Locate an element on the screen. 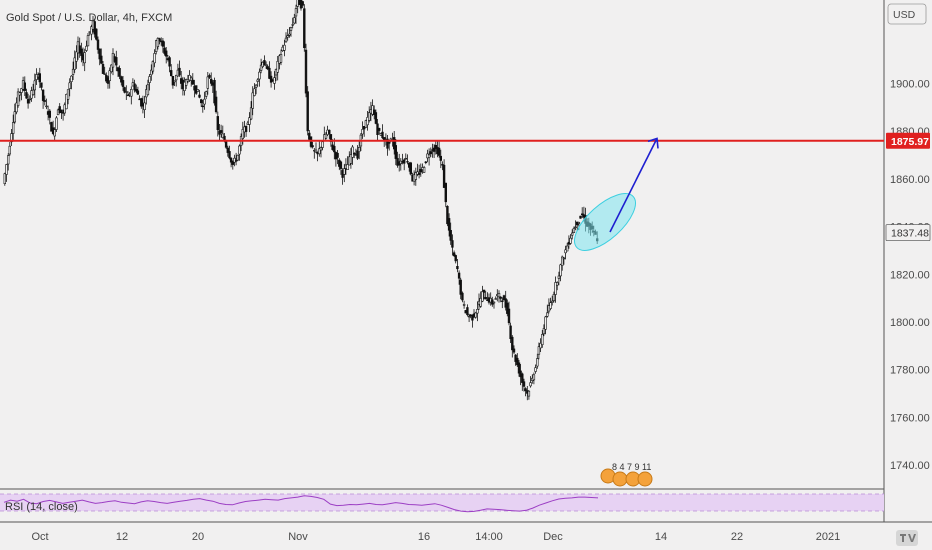  rsi-indicator is located at coordinates (301, 504).